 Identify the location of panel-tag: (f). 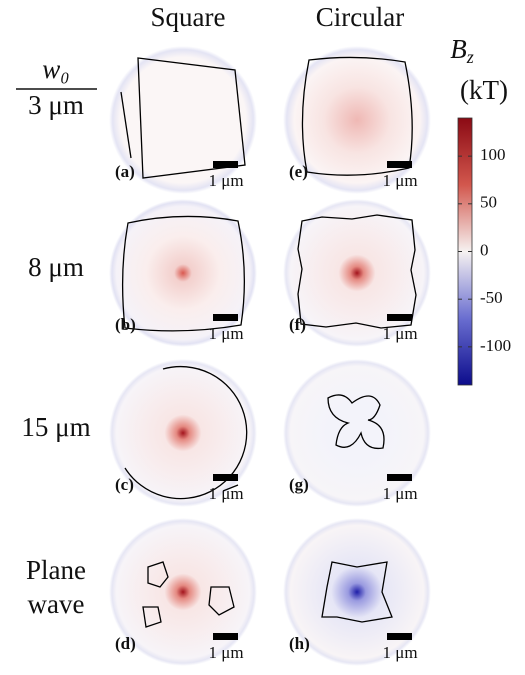
(297, 324).